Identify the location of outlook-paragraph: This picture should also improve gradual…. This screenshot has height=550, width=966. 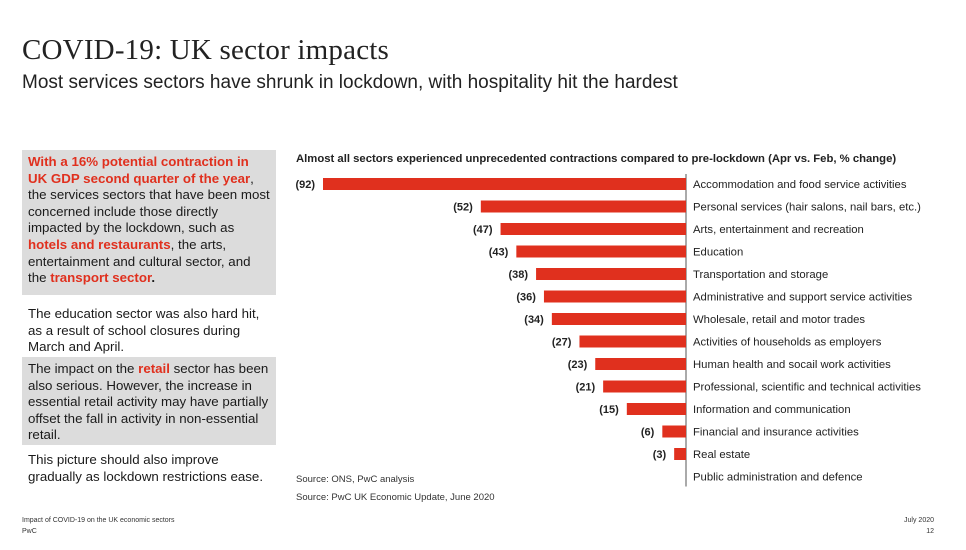
(146, 468).